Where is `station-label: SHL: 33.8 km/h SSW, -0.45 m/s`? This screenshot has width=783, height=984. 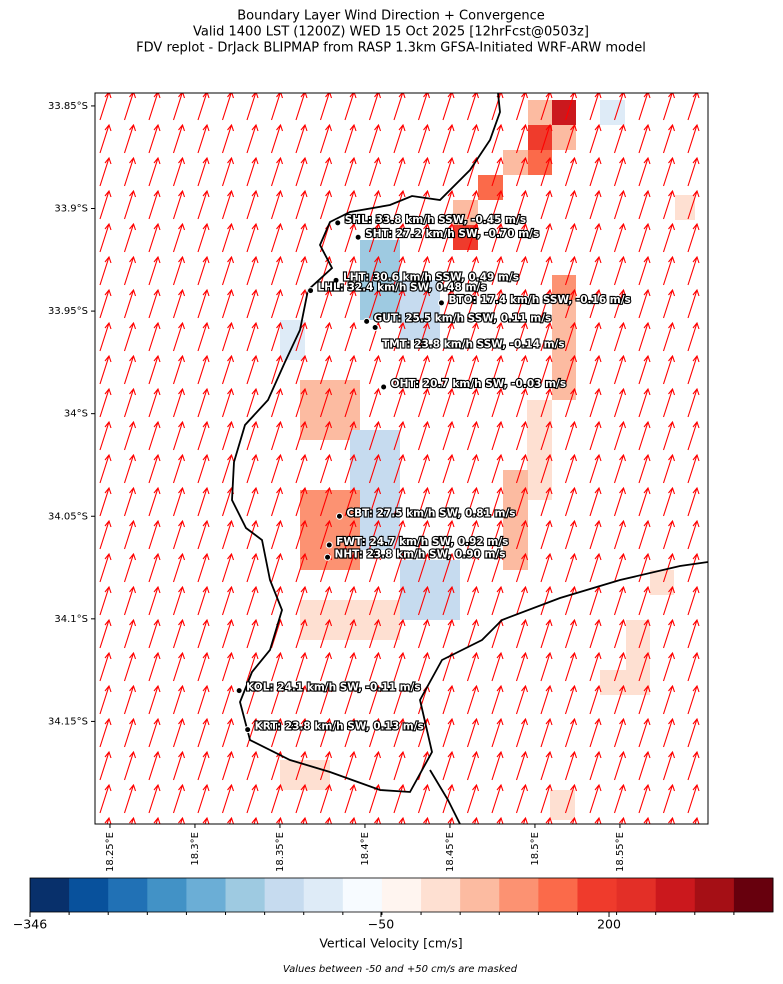 station-label: SHL: 33.8 km/h SSW, -0.45 m/s is located at coordinates (435, 220).